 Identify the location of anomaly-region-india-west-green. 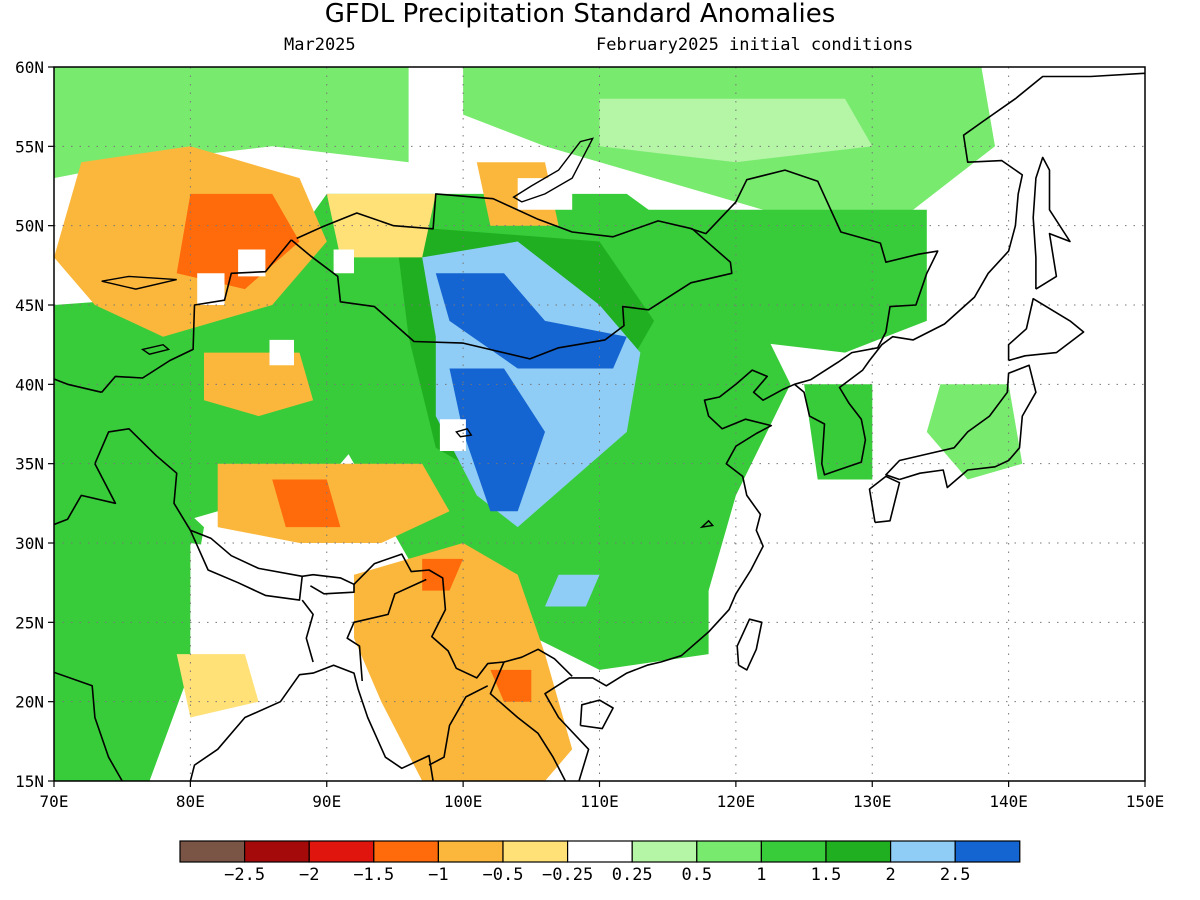
(129, 614).